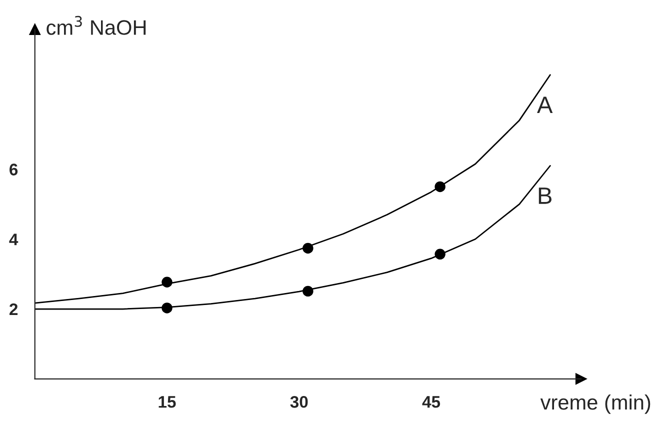 The height and width of the screenshot is (421, 658). What do you see at coordinates (96, 25) in the screenshot?
I see `y-axis-title: cm$^{3}$ NaOH` at bounding box center [96, 25].